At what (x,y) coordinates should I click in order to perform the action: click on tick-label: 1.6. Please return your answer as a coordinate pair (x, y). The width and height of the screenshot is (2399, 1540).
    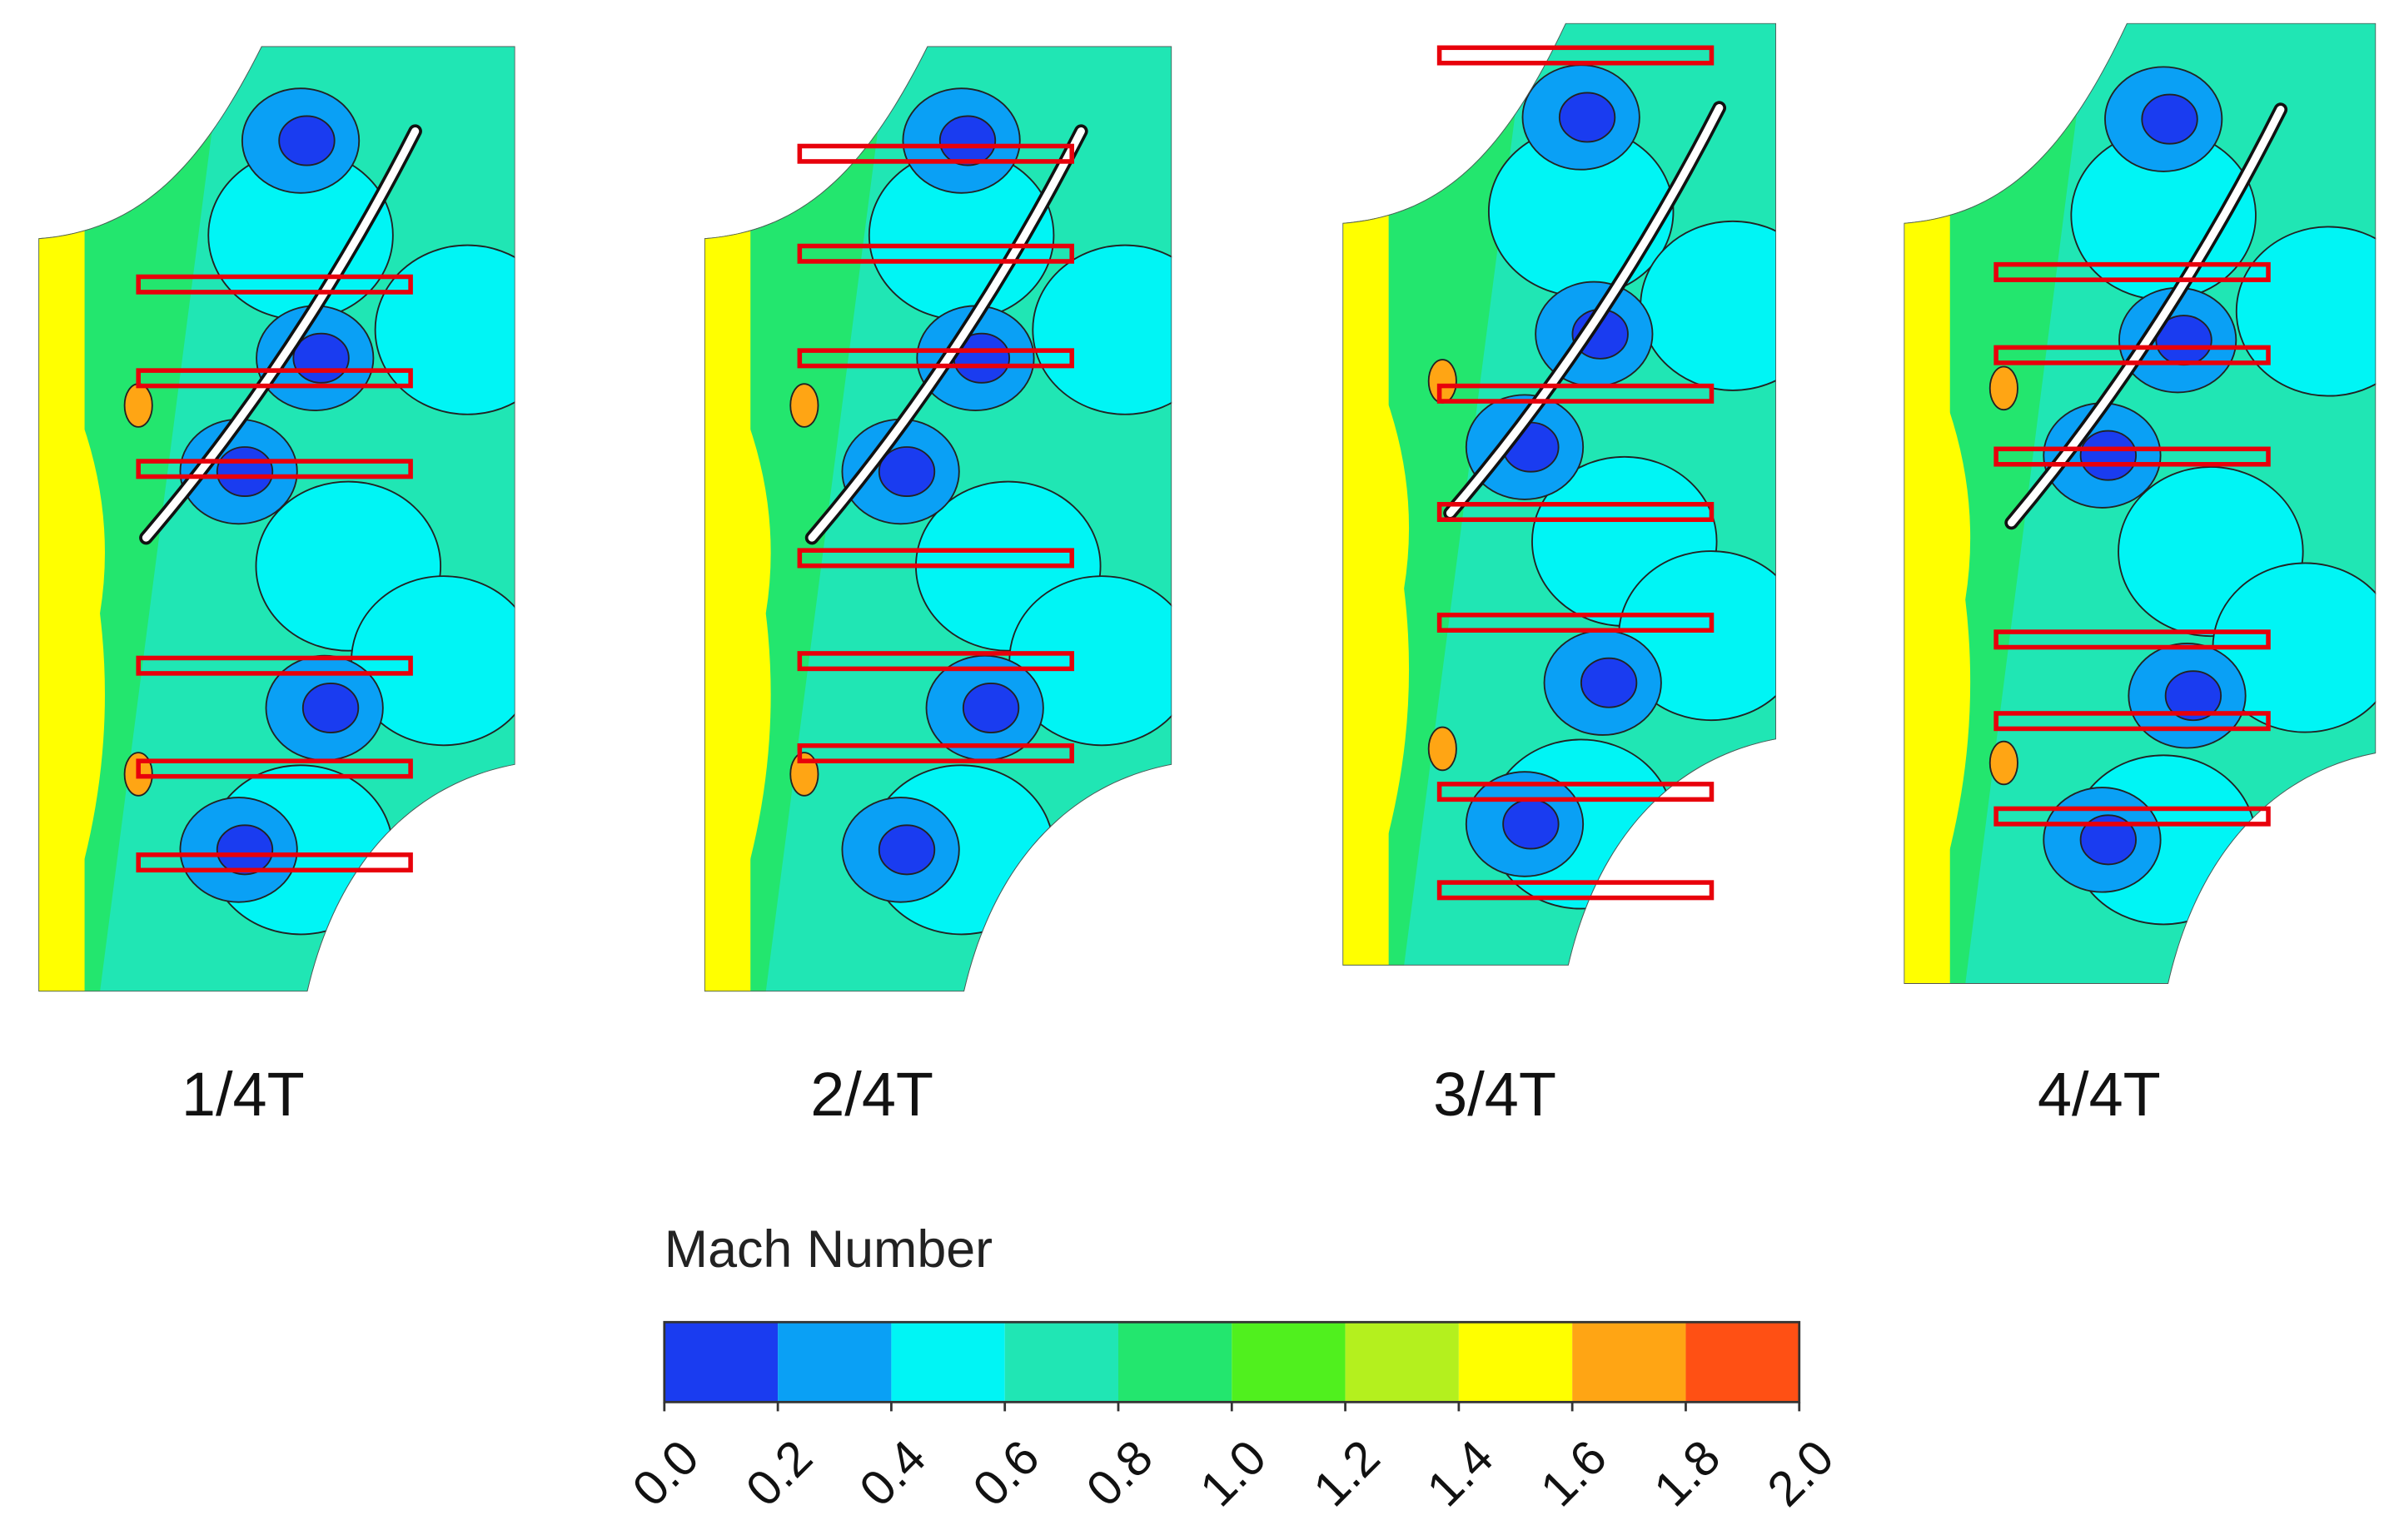
    Looking at the image, I should click on (1573, 1473).